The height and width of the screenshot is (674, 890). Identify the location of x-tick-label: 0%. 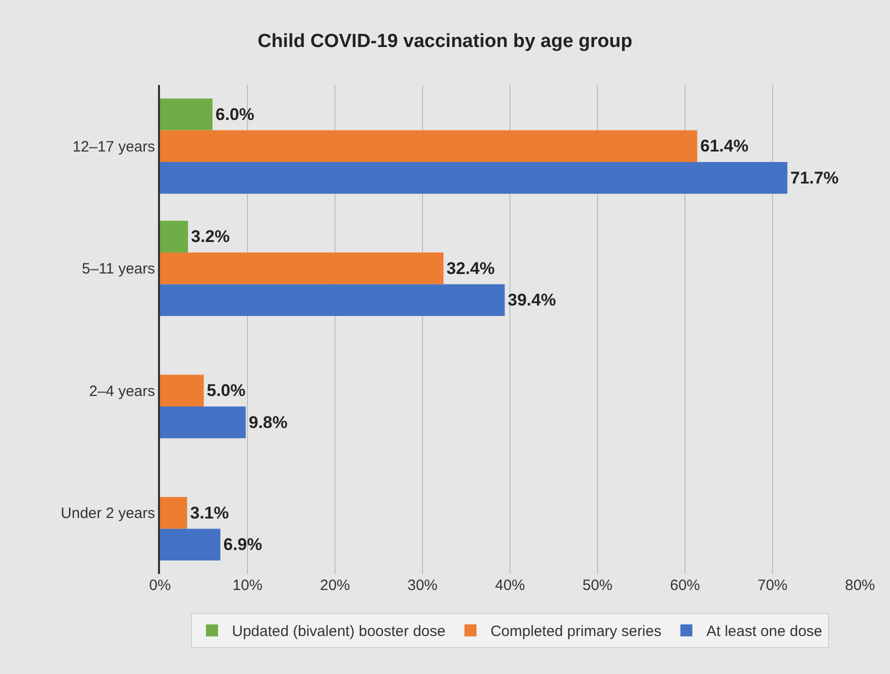
(160, 585).